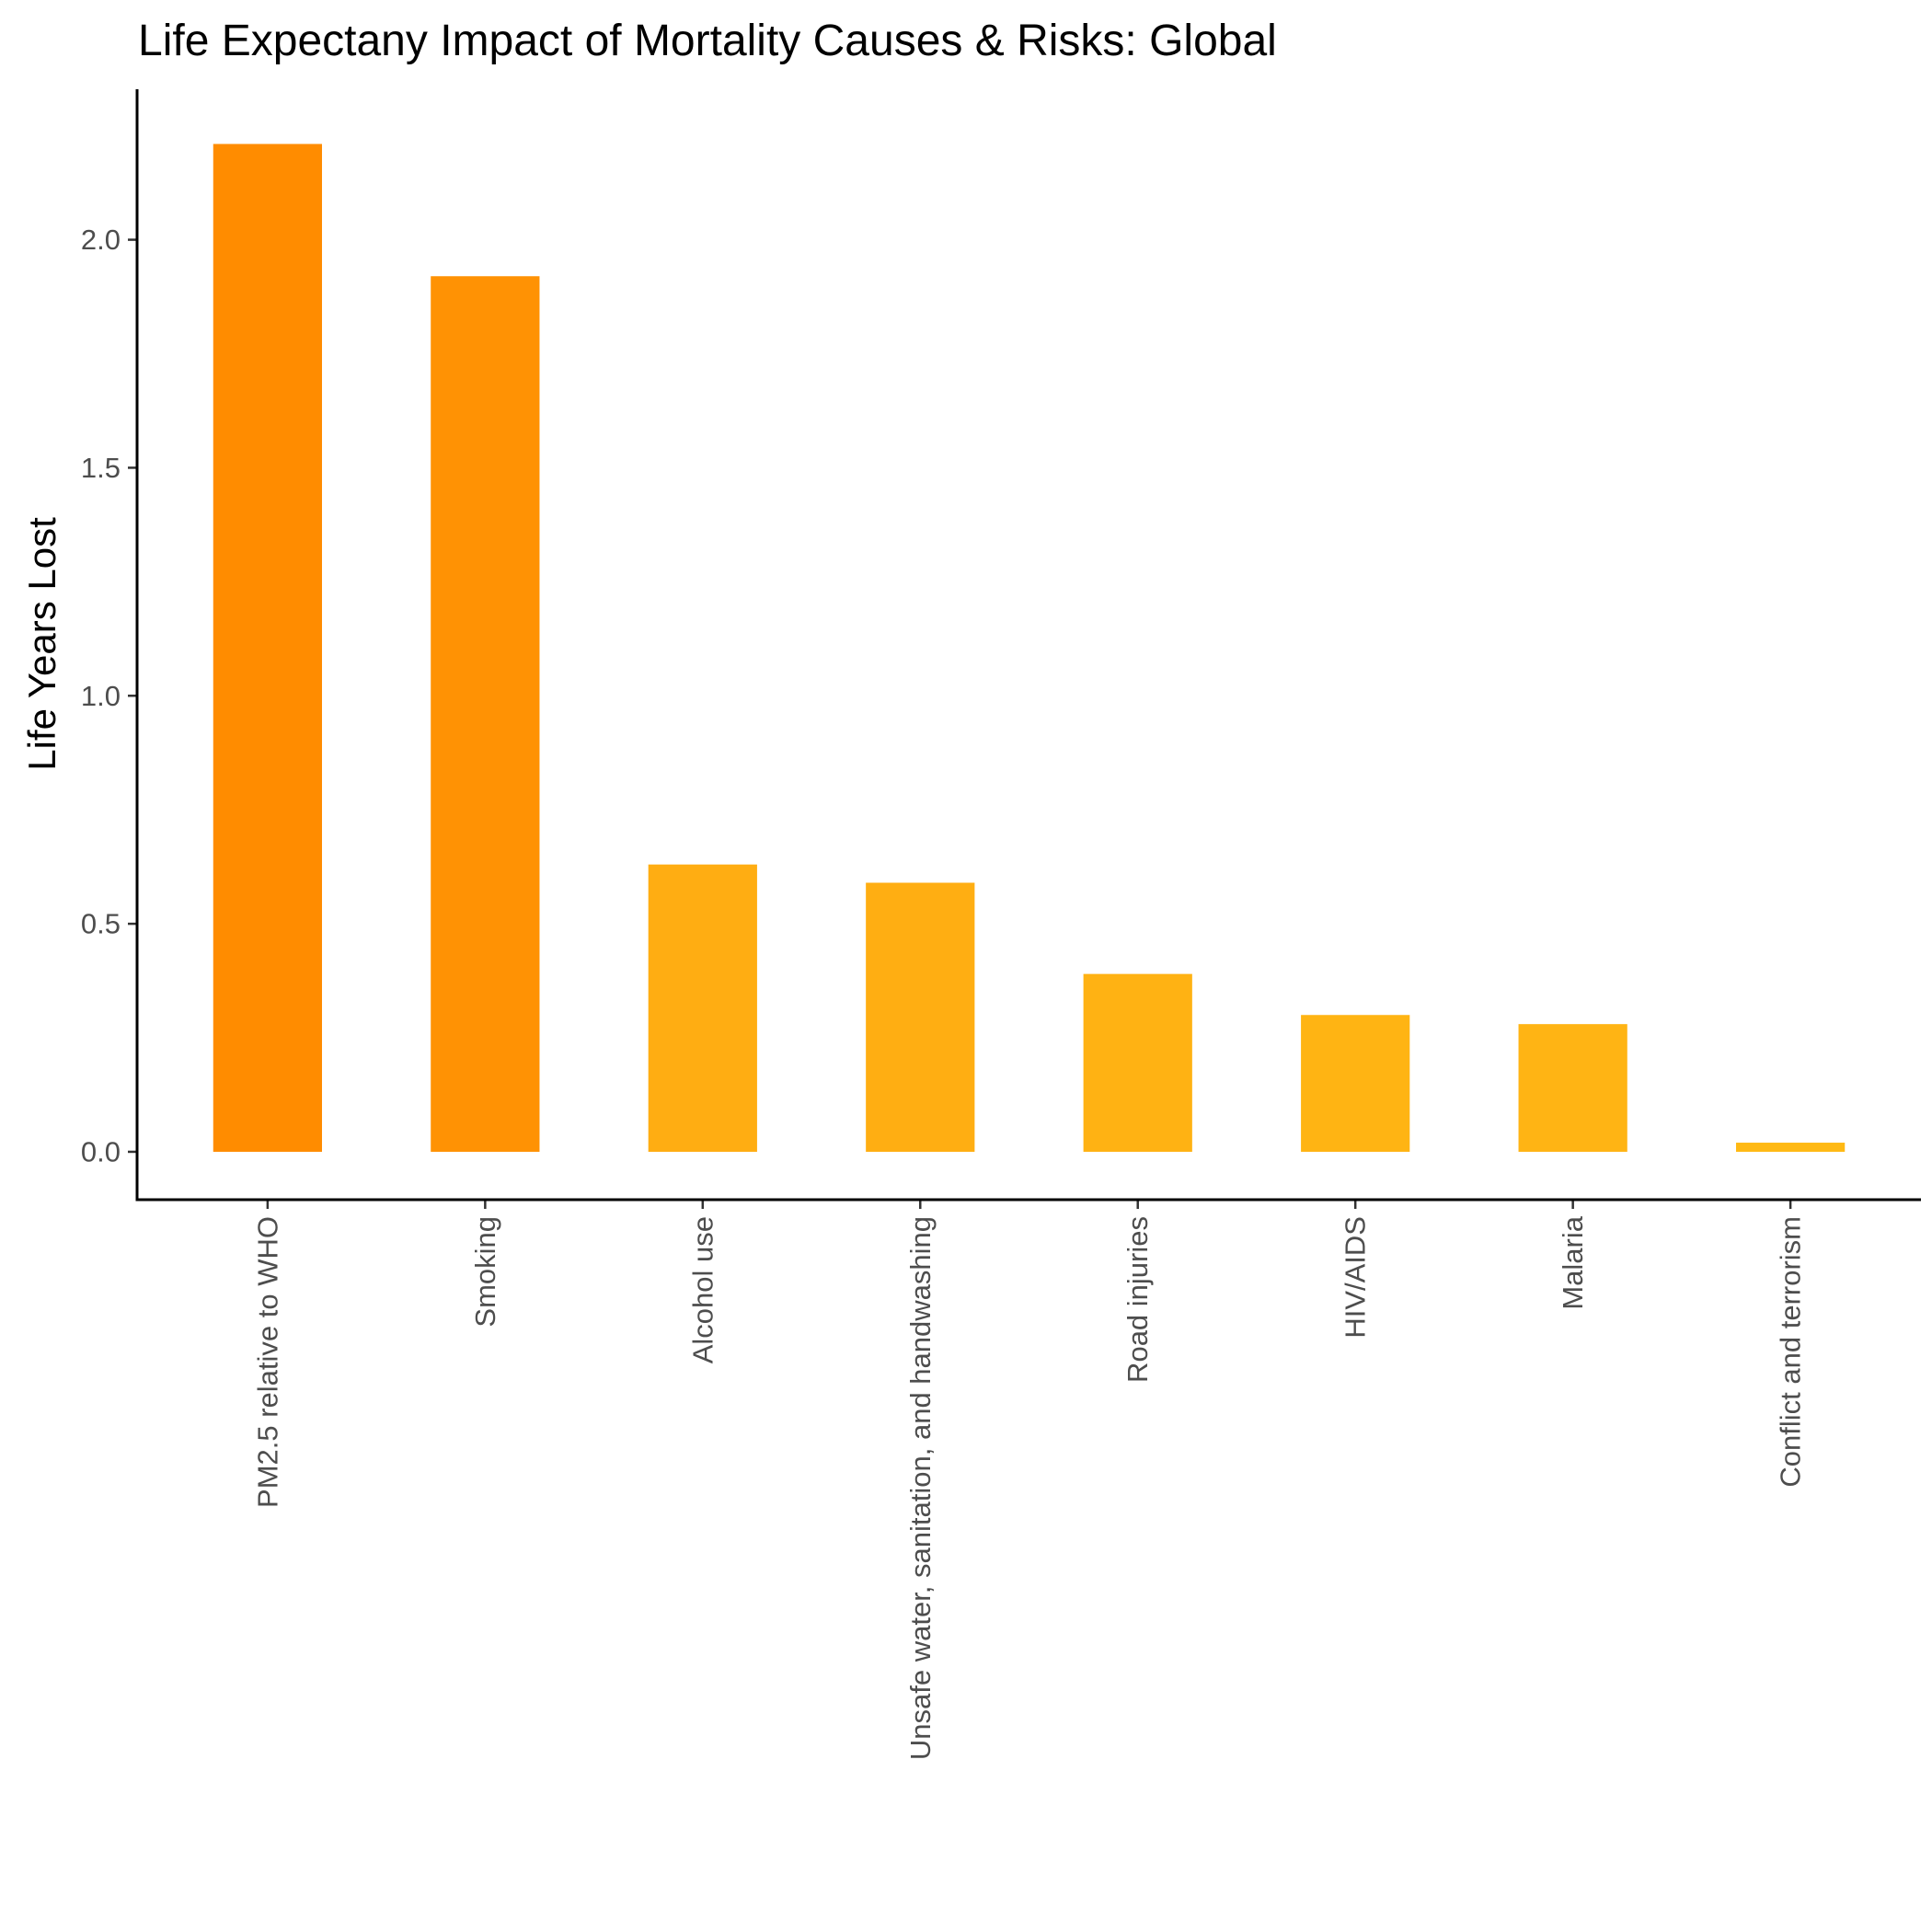 The image size is (1932, 1932). Describe the element at coordinates (267, 1362) in the screenshot. I see `x-tick-label: PM2.5 relative to WHO` at that location.